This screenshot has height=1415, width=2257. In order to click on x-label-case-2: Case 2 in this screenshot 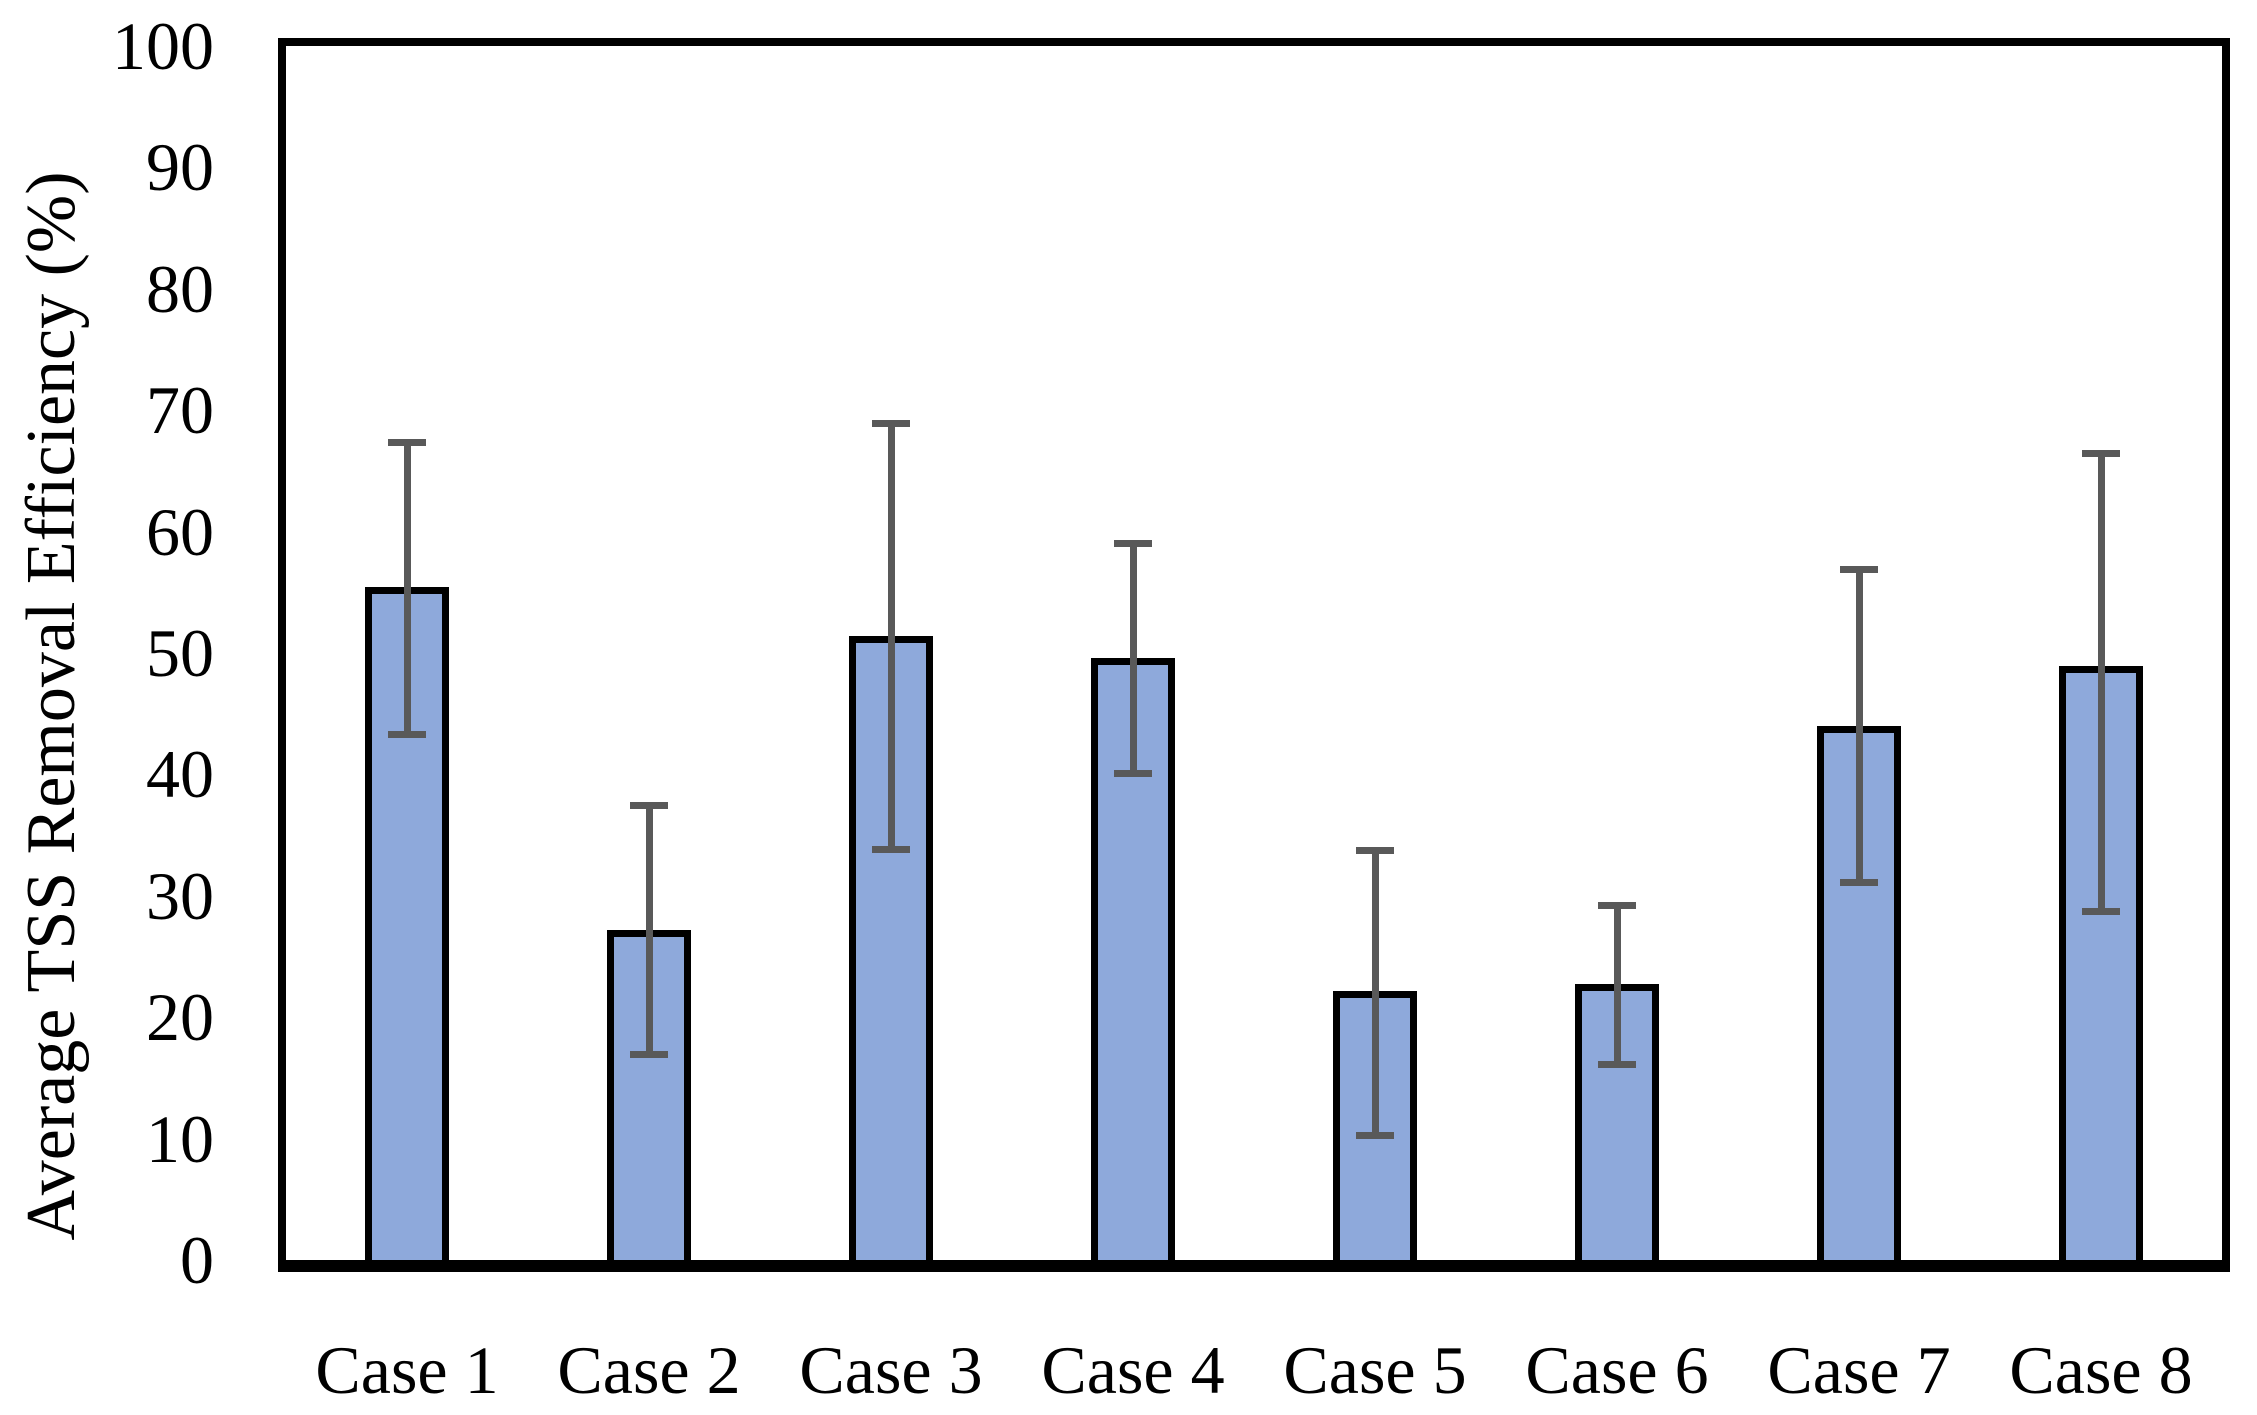, I will do `click(649, 1370)`.